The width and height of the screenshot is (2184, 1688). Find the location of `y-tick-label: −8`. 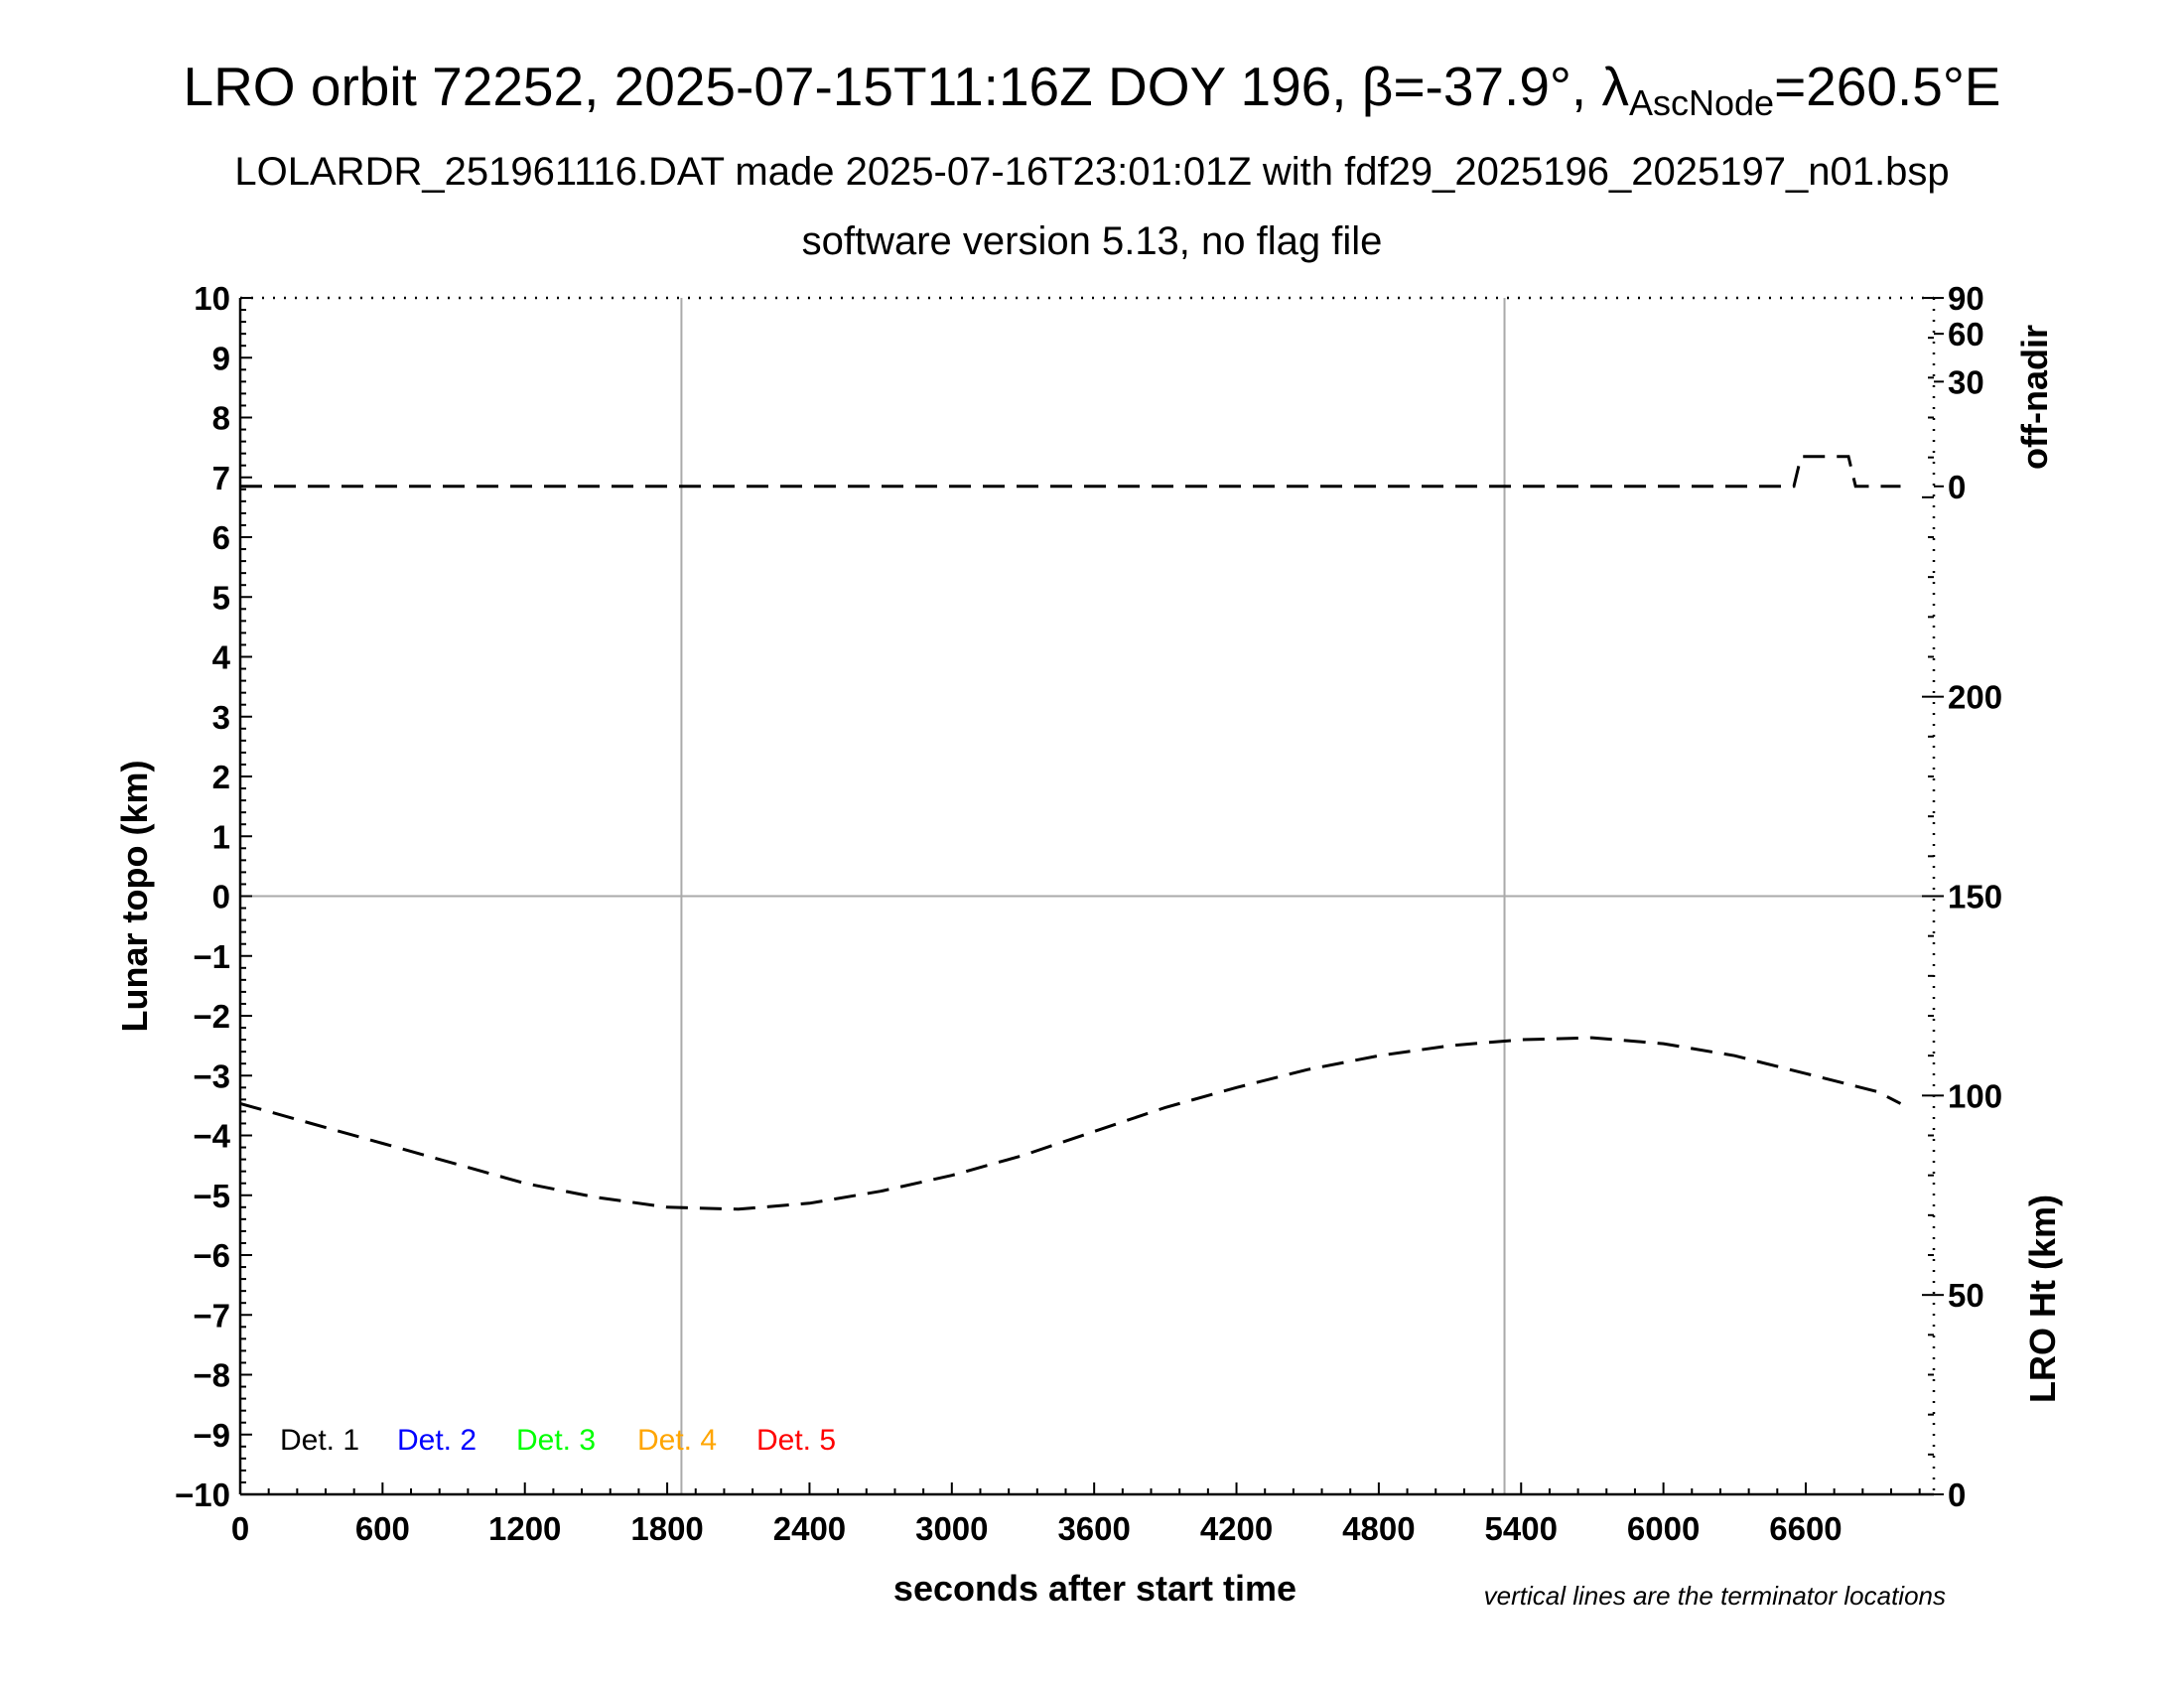

y-tick-label: −8 is located at coordinates (211, 1375).